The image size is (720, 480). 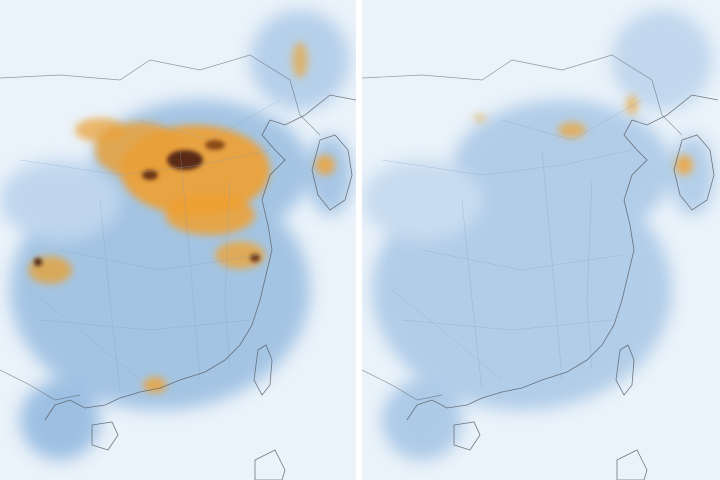 What do you see at coordinates (147, 203) in the screenshot?
I see `no2-peaks` at bounding box center [147, 203].